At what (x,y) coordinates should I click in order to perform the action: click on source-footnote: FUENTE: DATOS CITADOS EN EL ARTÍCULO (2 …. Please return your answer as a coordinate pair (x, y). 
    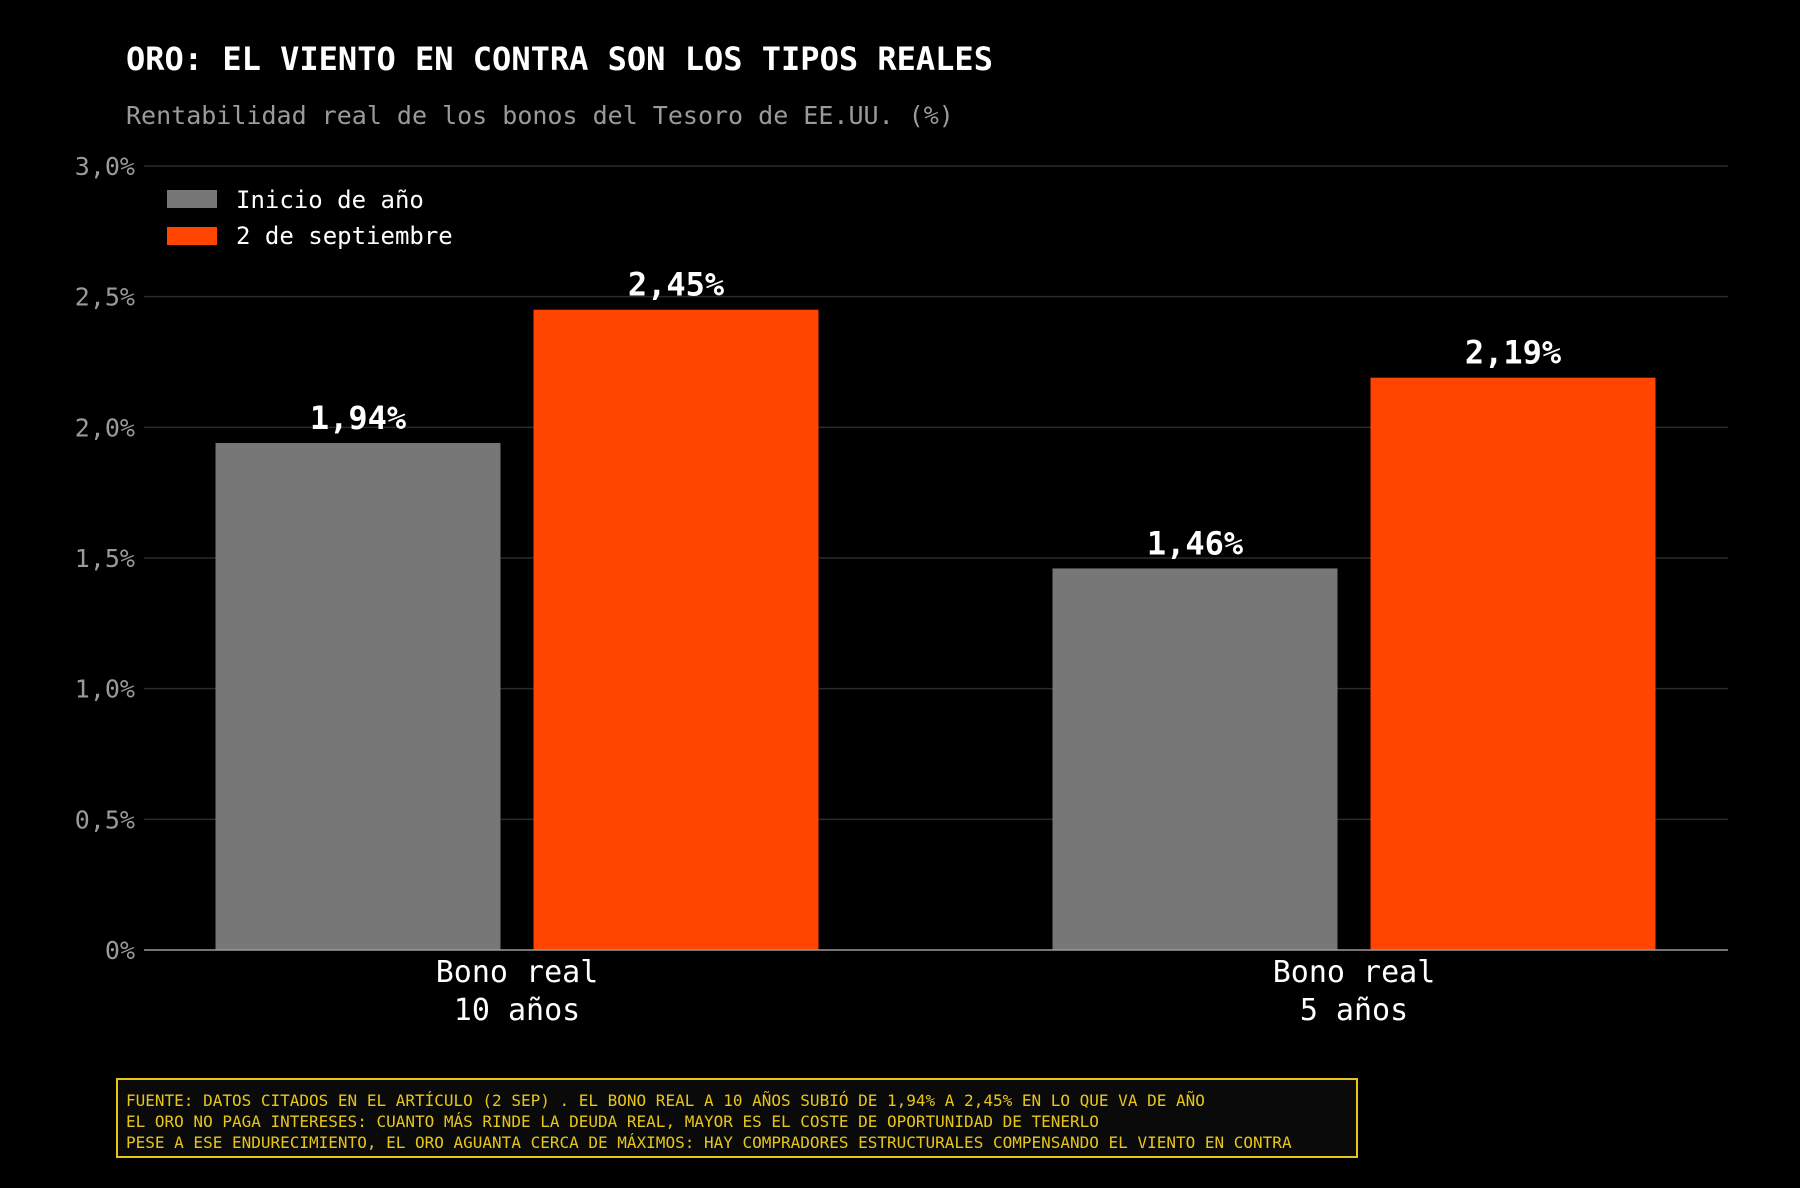
    Looking at the image, I should click on (737, 1118).